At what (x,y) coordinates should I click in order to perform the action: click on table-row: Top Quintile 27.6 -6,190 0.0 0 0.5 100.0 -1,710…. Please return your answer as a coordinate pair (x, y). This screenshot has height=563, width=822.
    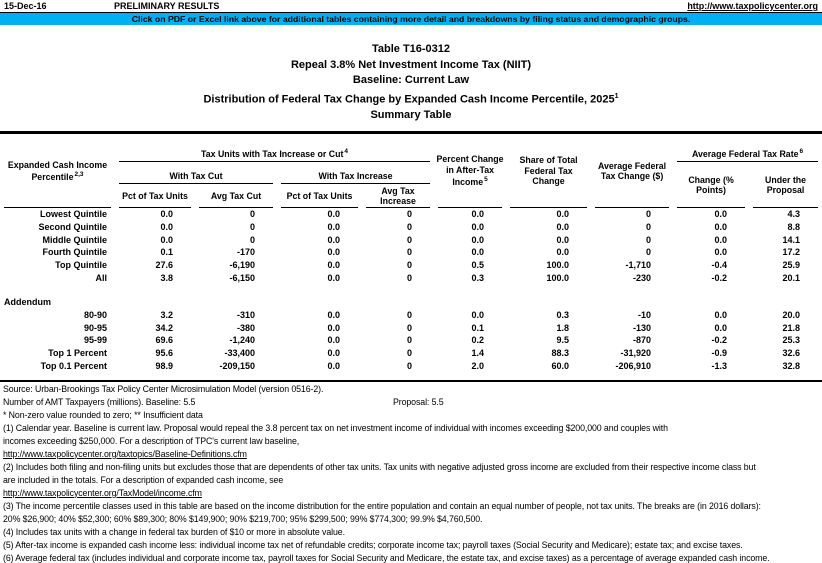
    Looking at the image, I should click on (411, 265).